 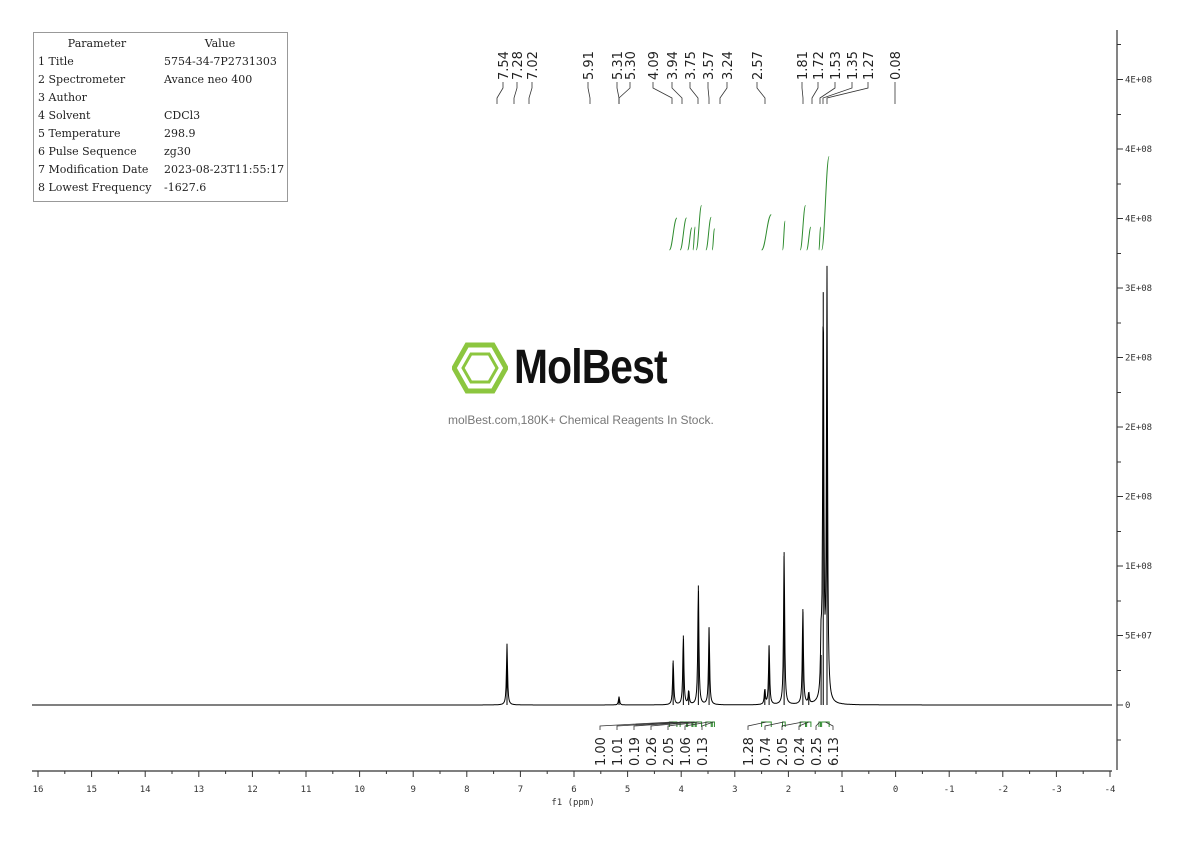 What do you see at coordinates (1056, 790) in the screenshot?
I see `x-tick-label: -3` at bounding box center [1056, 790].